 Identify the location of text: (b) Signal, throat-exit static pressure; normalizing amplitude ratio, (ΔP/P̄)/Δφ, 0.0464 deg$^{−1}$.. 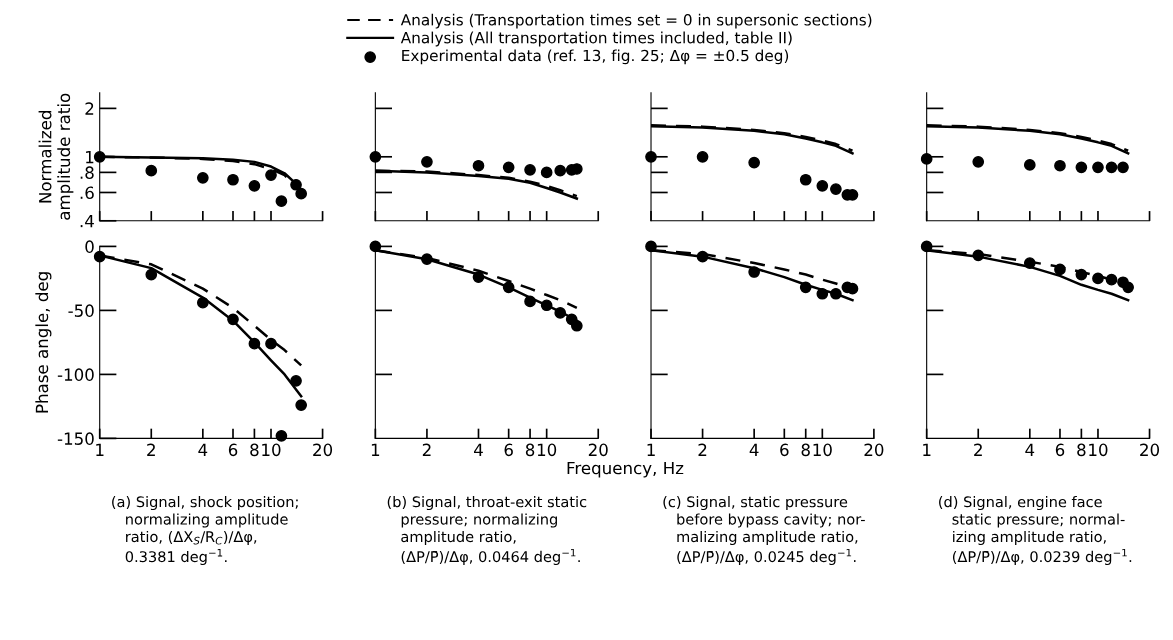
(487, 530).